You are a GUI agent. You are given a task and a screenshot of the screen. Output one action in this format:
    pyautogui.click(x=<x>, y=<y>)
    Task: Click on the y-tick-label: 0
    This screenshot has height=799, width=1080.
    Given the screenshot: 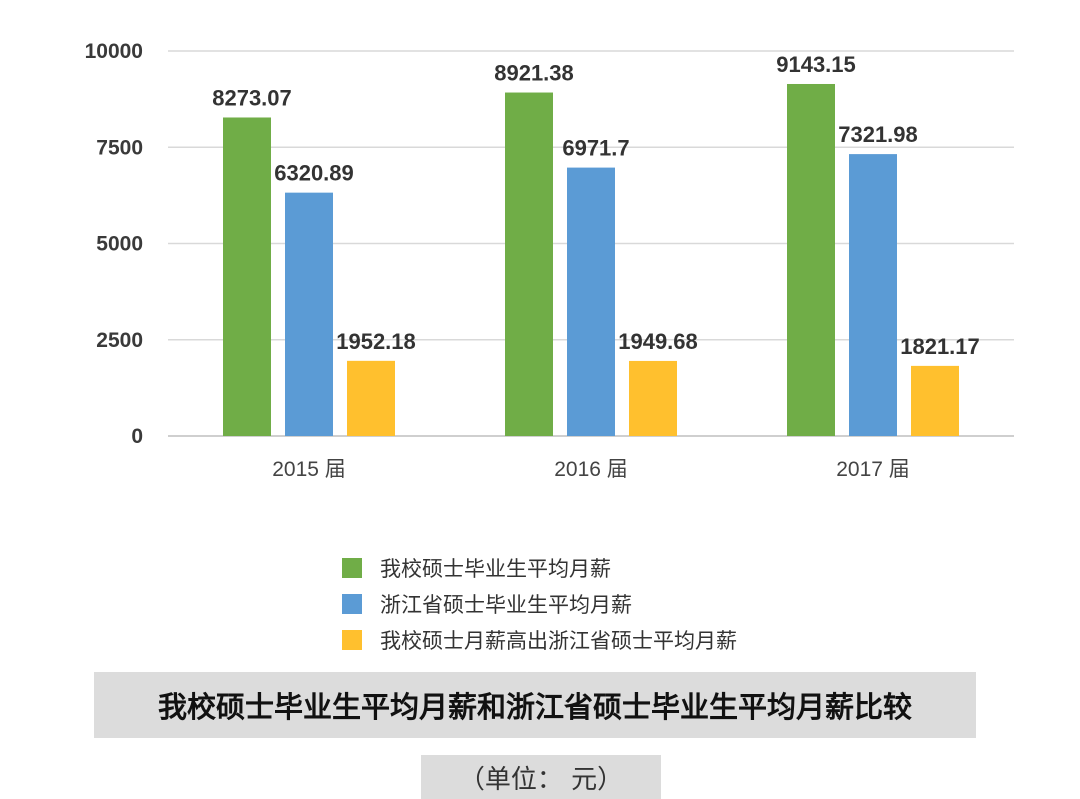 What is the action you would take?
    pyautogui.click(x=137, y=436)
    